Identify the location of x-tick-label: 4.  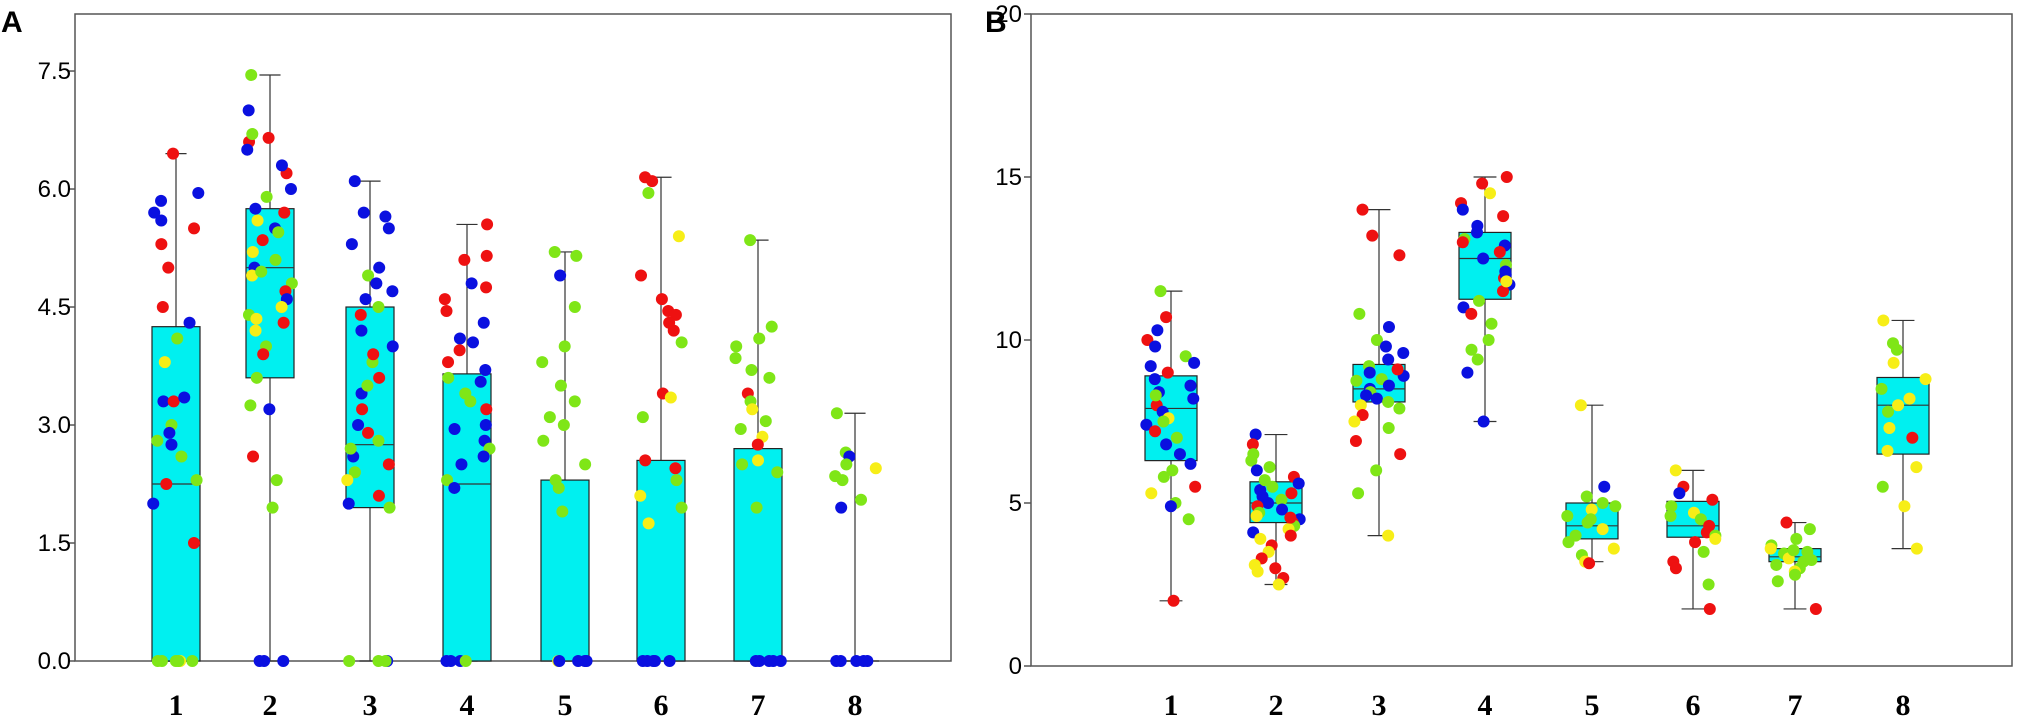
(467, 705).